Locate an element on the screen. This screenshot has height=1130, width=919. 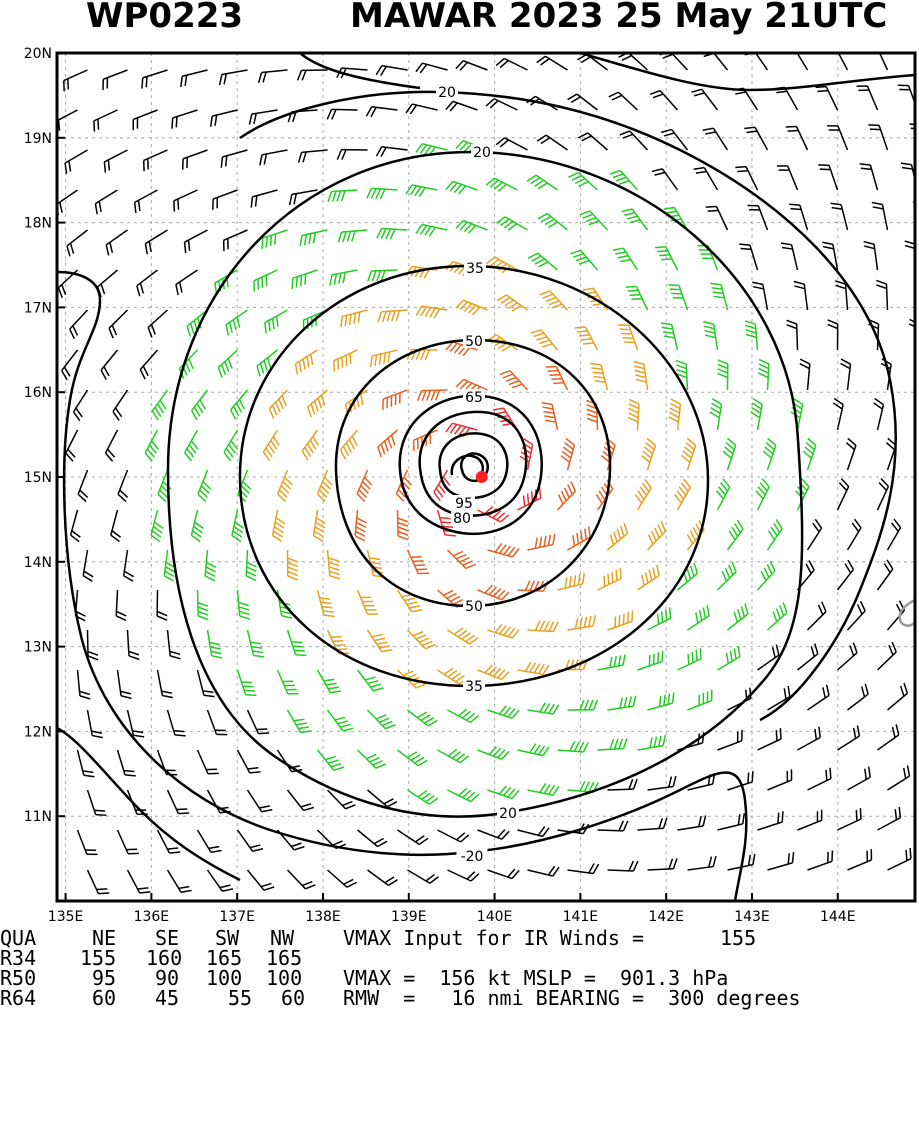
lat-label: 15N is located at coordinates (38, 478).